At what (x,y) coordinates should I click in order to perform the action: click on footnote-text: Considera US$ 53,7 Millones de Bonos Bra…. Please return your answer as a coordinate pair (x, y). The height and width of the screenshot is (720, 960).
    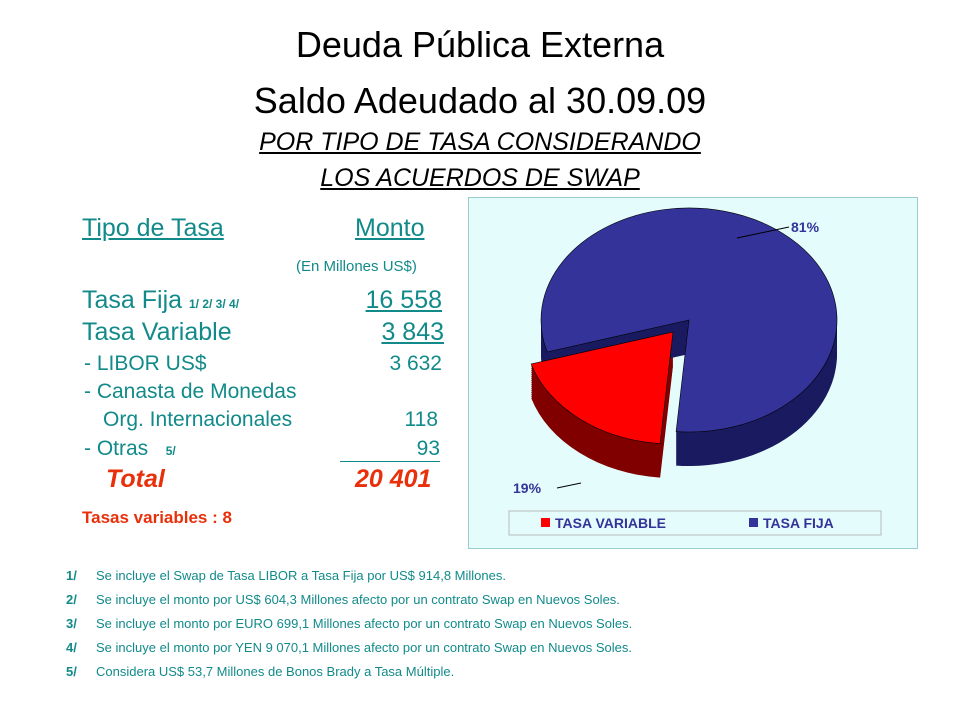
    Looking at the image, I should click on (275, 671).